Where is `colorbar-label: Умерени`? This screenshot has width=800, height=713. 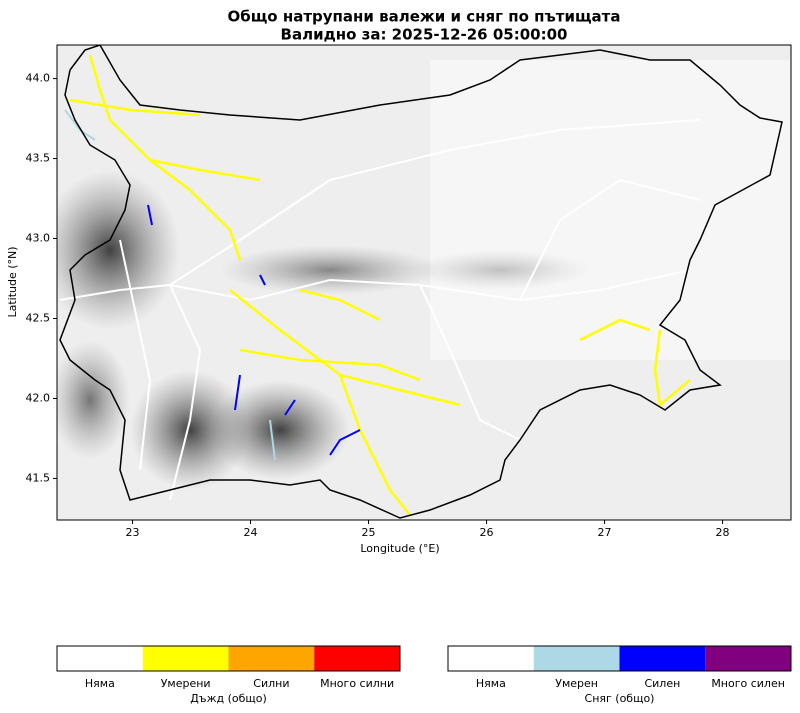
colorbar-label: Умерени is located at coordinates (186, 683).